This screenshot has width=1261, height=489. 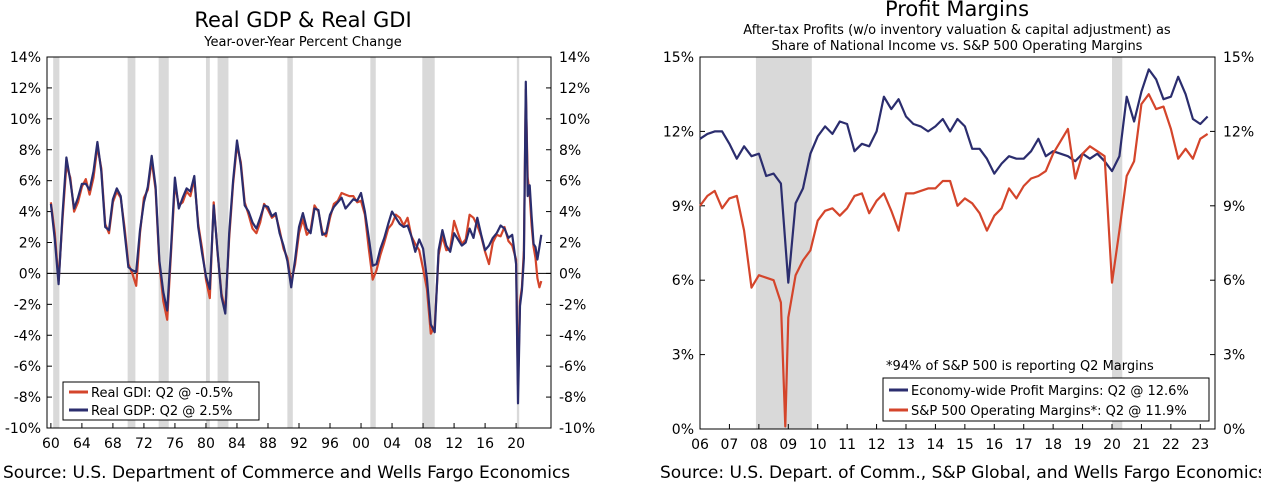 I want to click on gdp-y-tick-label-right: 4%, so click(x=570, y=213).